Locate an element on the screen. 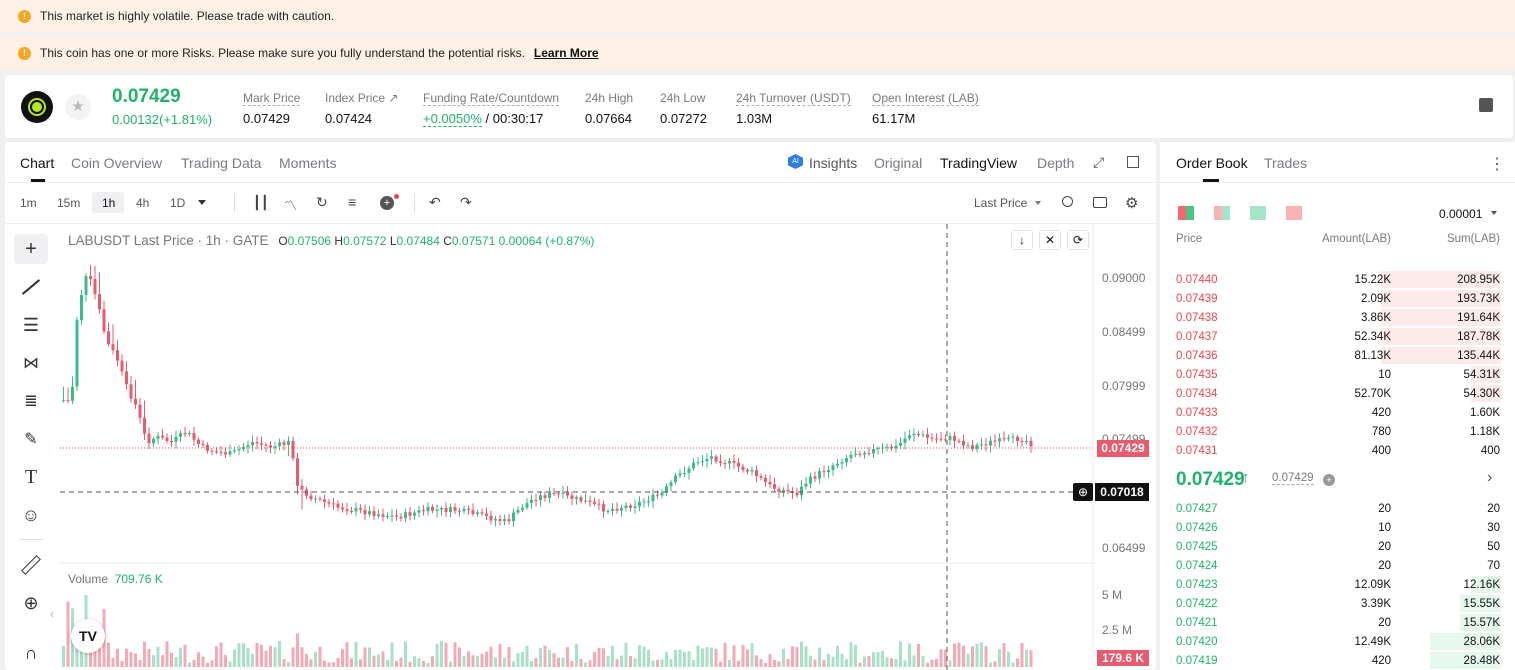 This screenshot has height=670, width=1515. bid-row: 0.07424 20 70 is located at coordinates (1337, 565).